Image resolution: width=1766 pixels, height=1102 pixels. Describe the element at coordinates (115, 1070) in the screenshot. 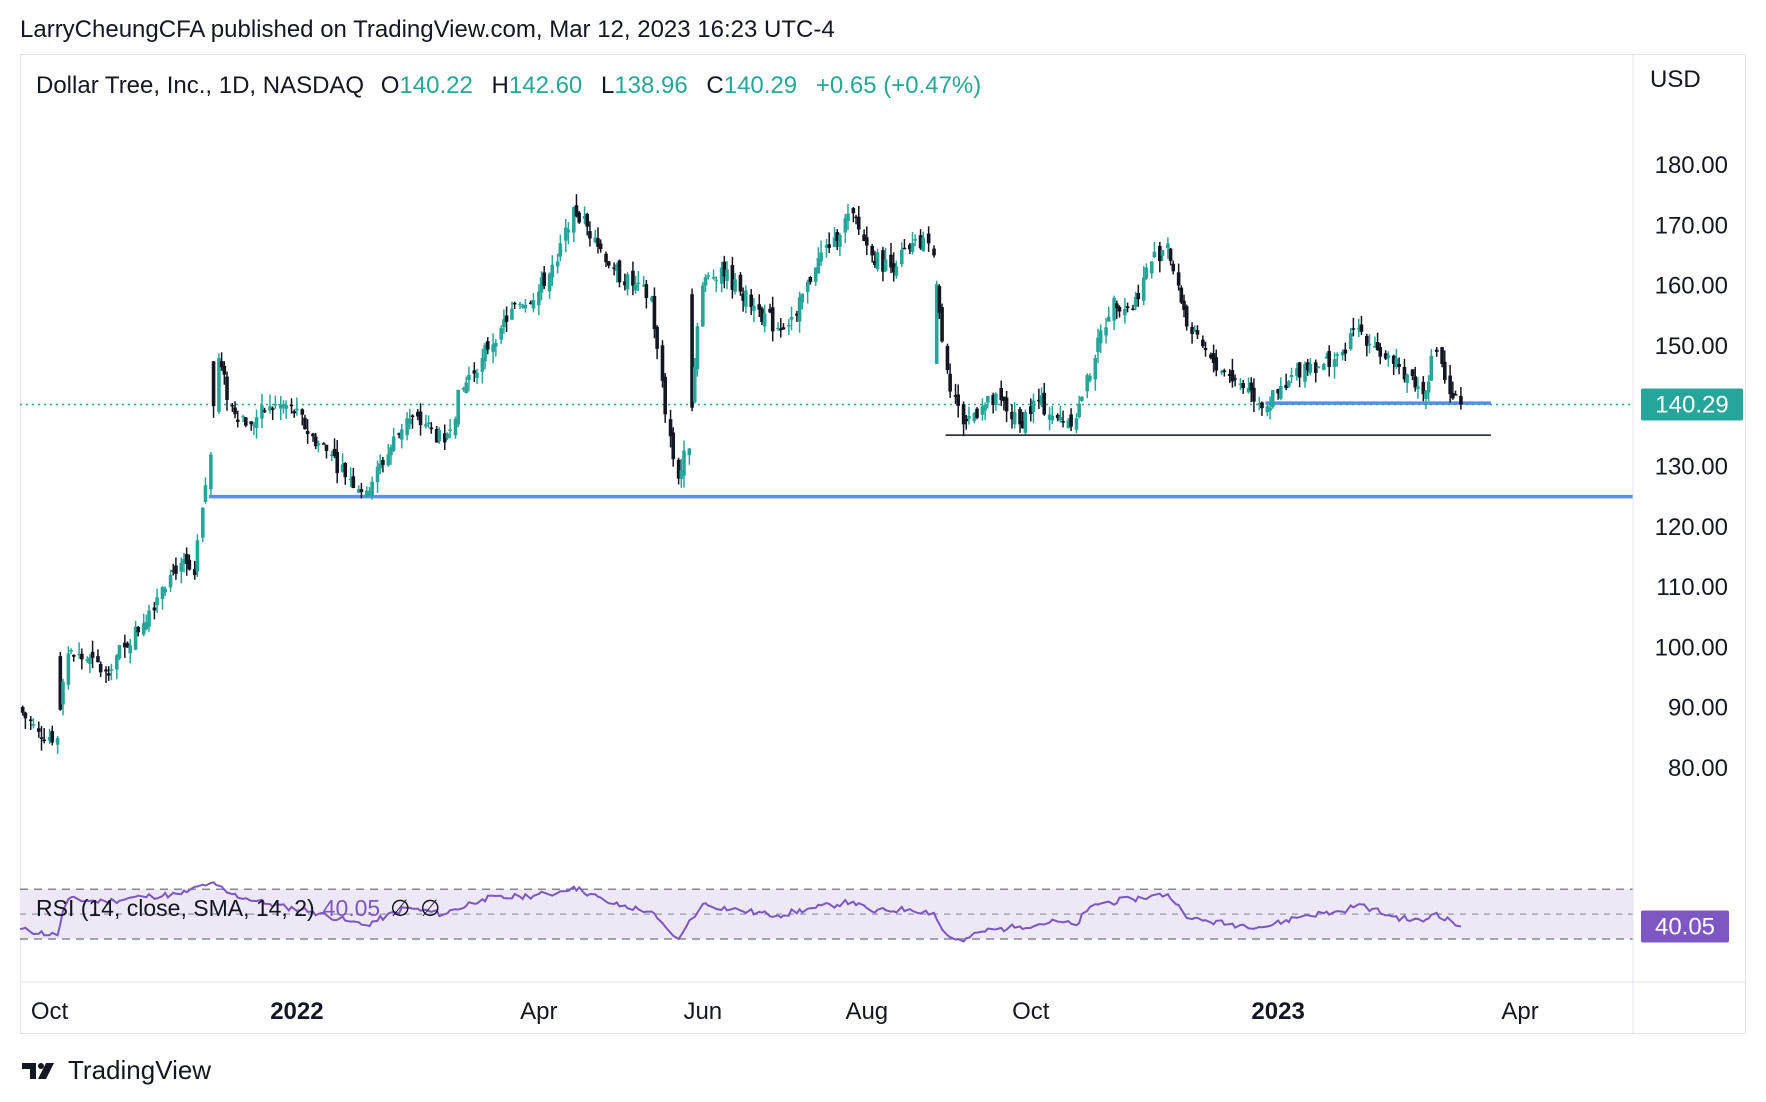

I see `tradingview-brand: TradingView` at that location.